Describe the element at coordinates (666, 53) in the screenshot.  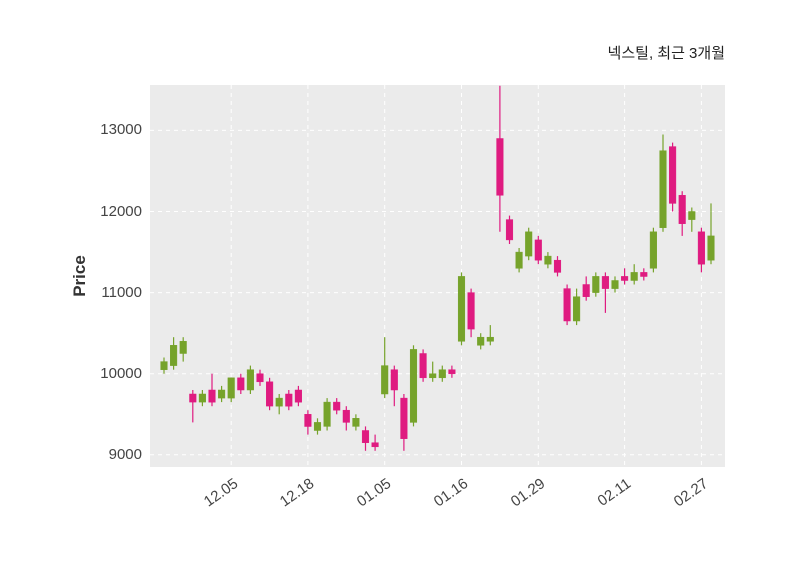
I see `chart-title: 넥스틸, 최근 3개월` at that location.